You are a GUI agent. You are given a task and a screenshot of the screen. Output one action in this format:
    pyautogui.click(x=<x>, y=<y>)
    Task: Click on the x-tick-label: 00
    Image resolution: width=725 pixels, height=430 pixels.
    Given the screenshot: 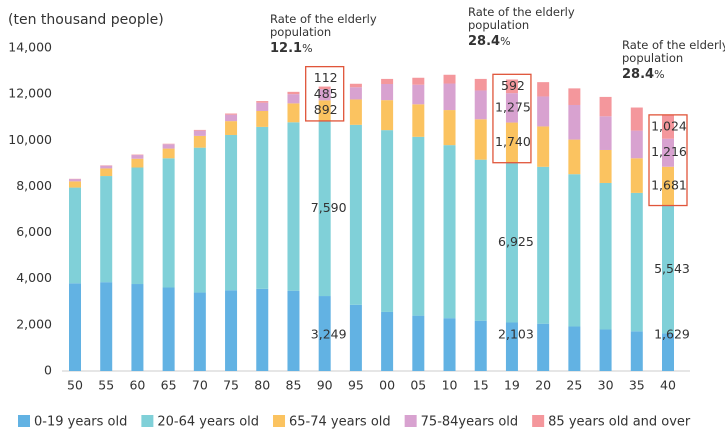 What is the action you would take?
    pyautogui.click(x=387, y=385)
    